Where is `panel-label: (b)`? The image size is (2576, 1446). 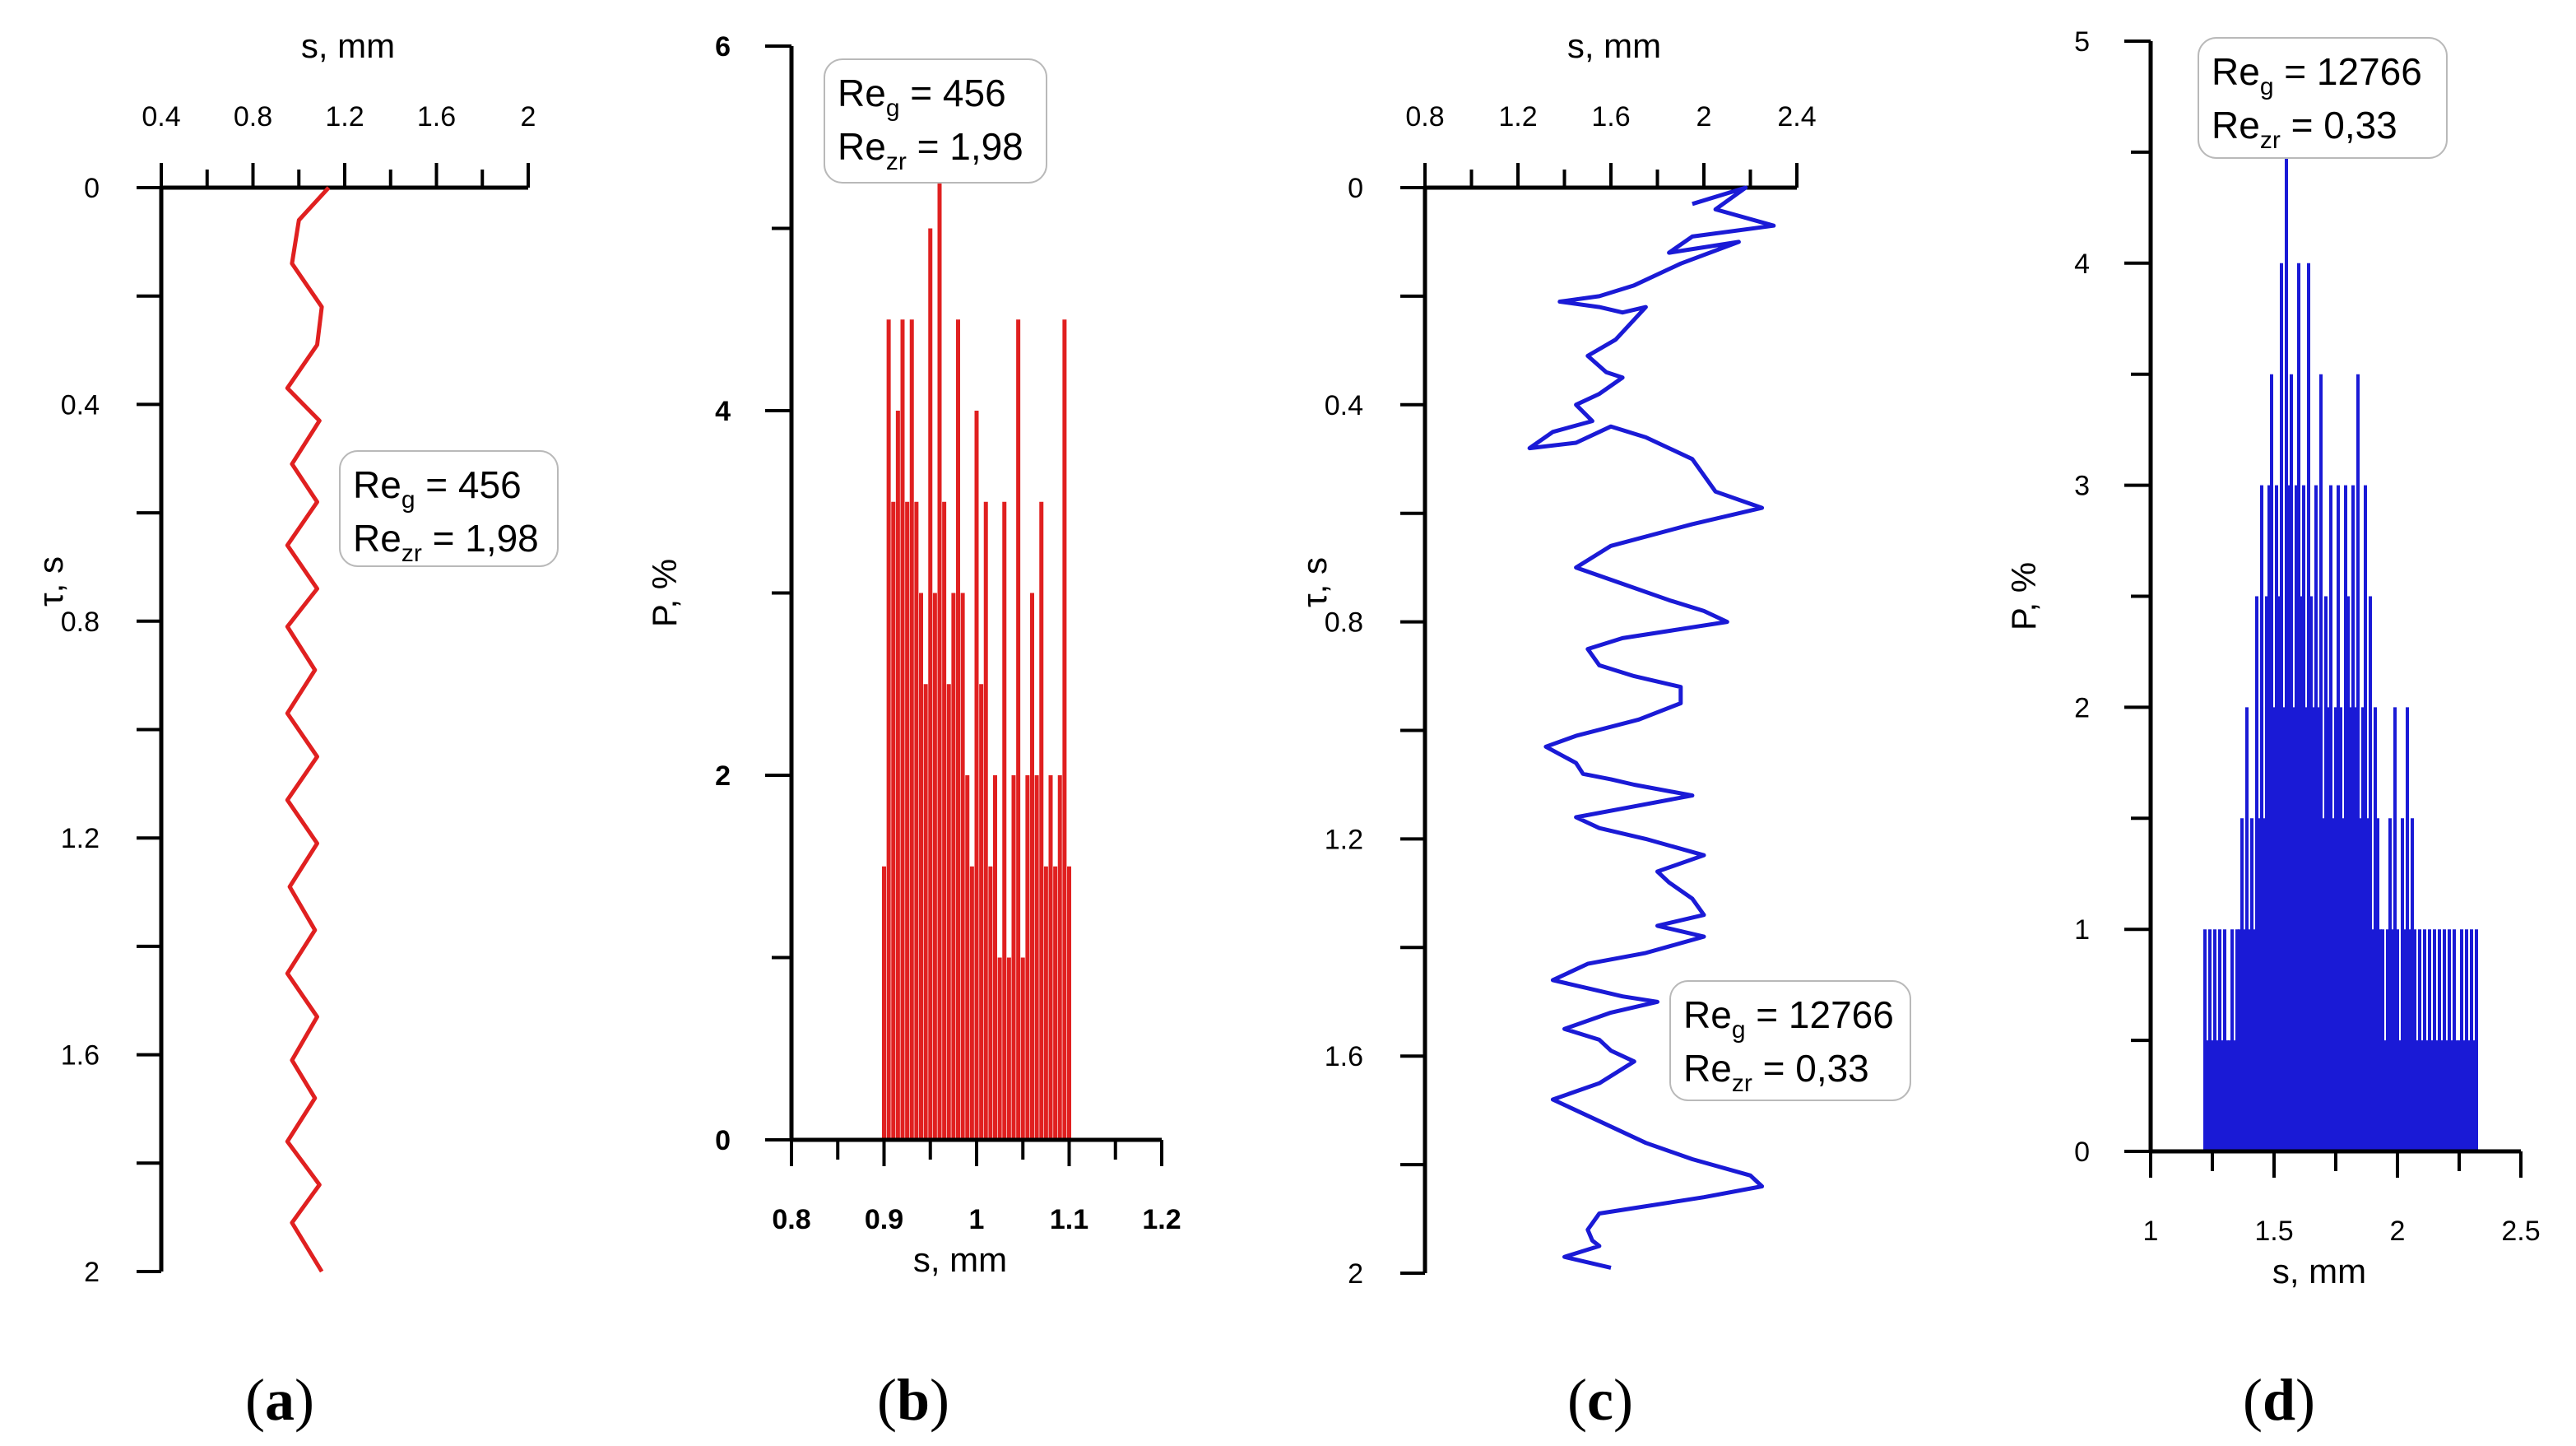
panel-label: (b) is located at coordinates (913, 1400).